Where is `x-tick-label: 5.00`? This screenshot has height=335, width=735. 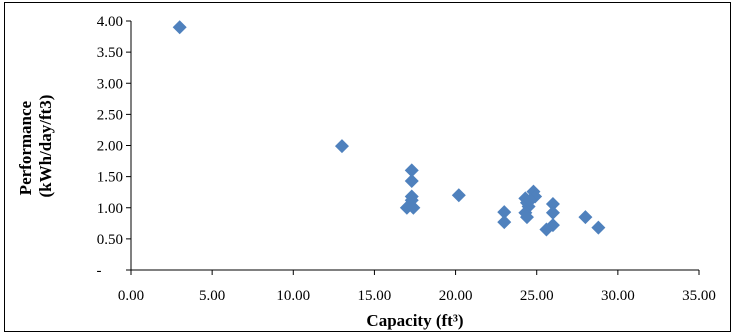
x-tick-label: 5.00 is located at coordinates (212, 296).